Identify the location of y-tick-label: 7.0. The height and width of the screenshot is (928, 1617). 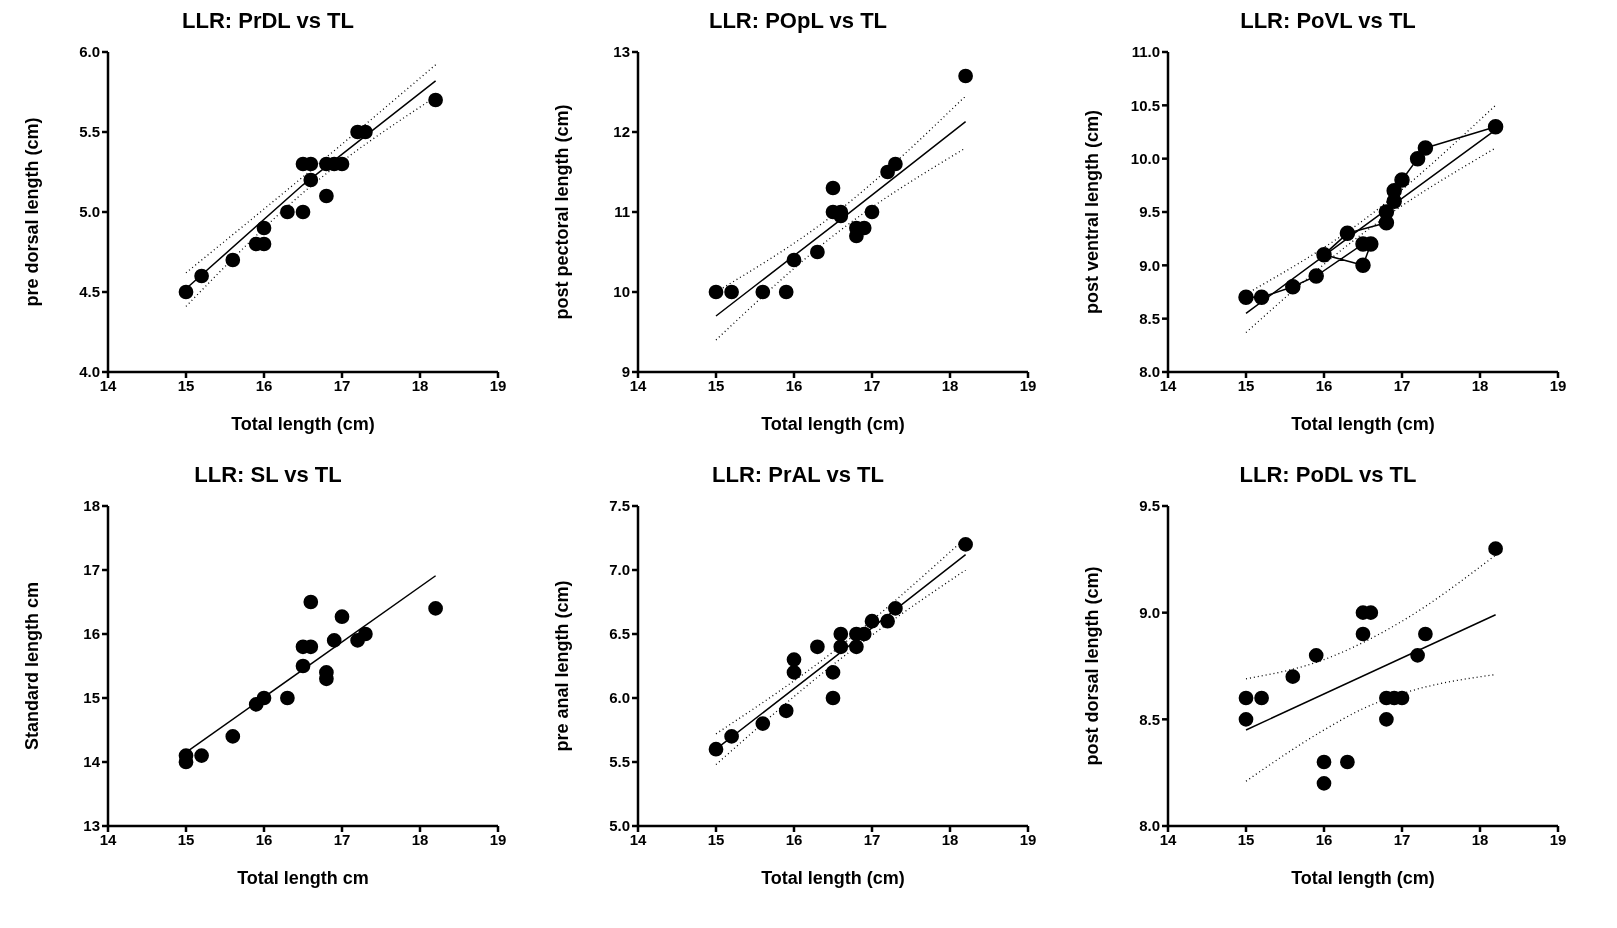
(619, 570).